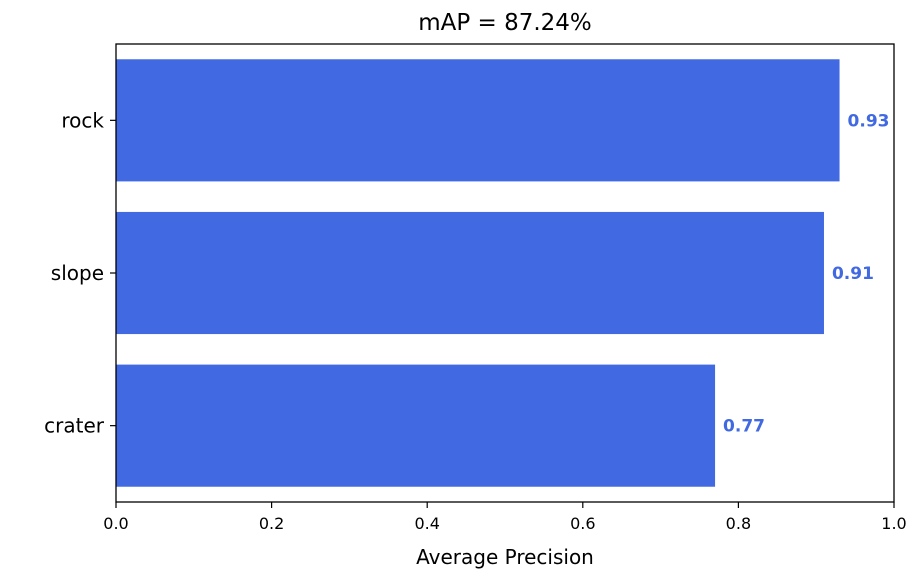 Image resolution: width=918 pixels, height=573 pixels. I want to click on y-axis: rock slope crater, so click(80, 273).